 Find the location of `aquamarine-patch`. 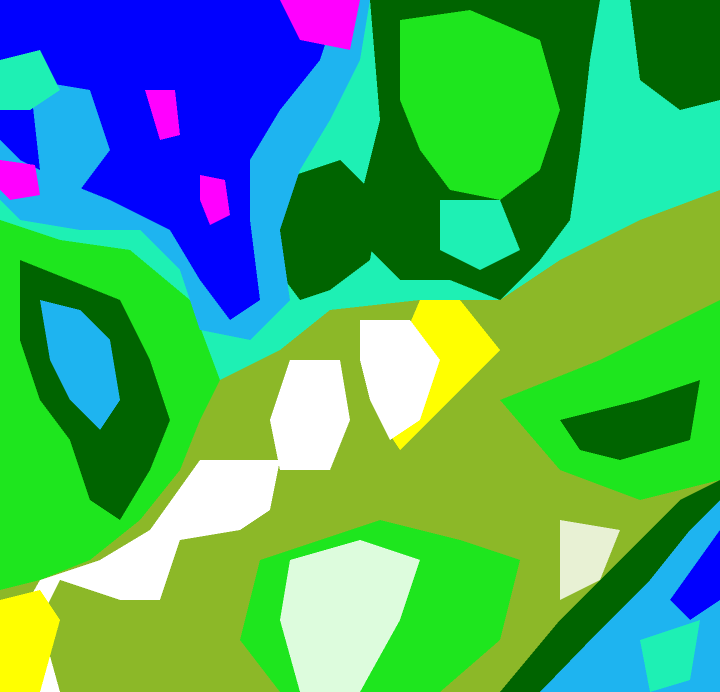

aquamarine-patch is located at coordinates (480, 235).